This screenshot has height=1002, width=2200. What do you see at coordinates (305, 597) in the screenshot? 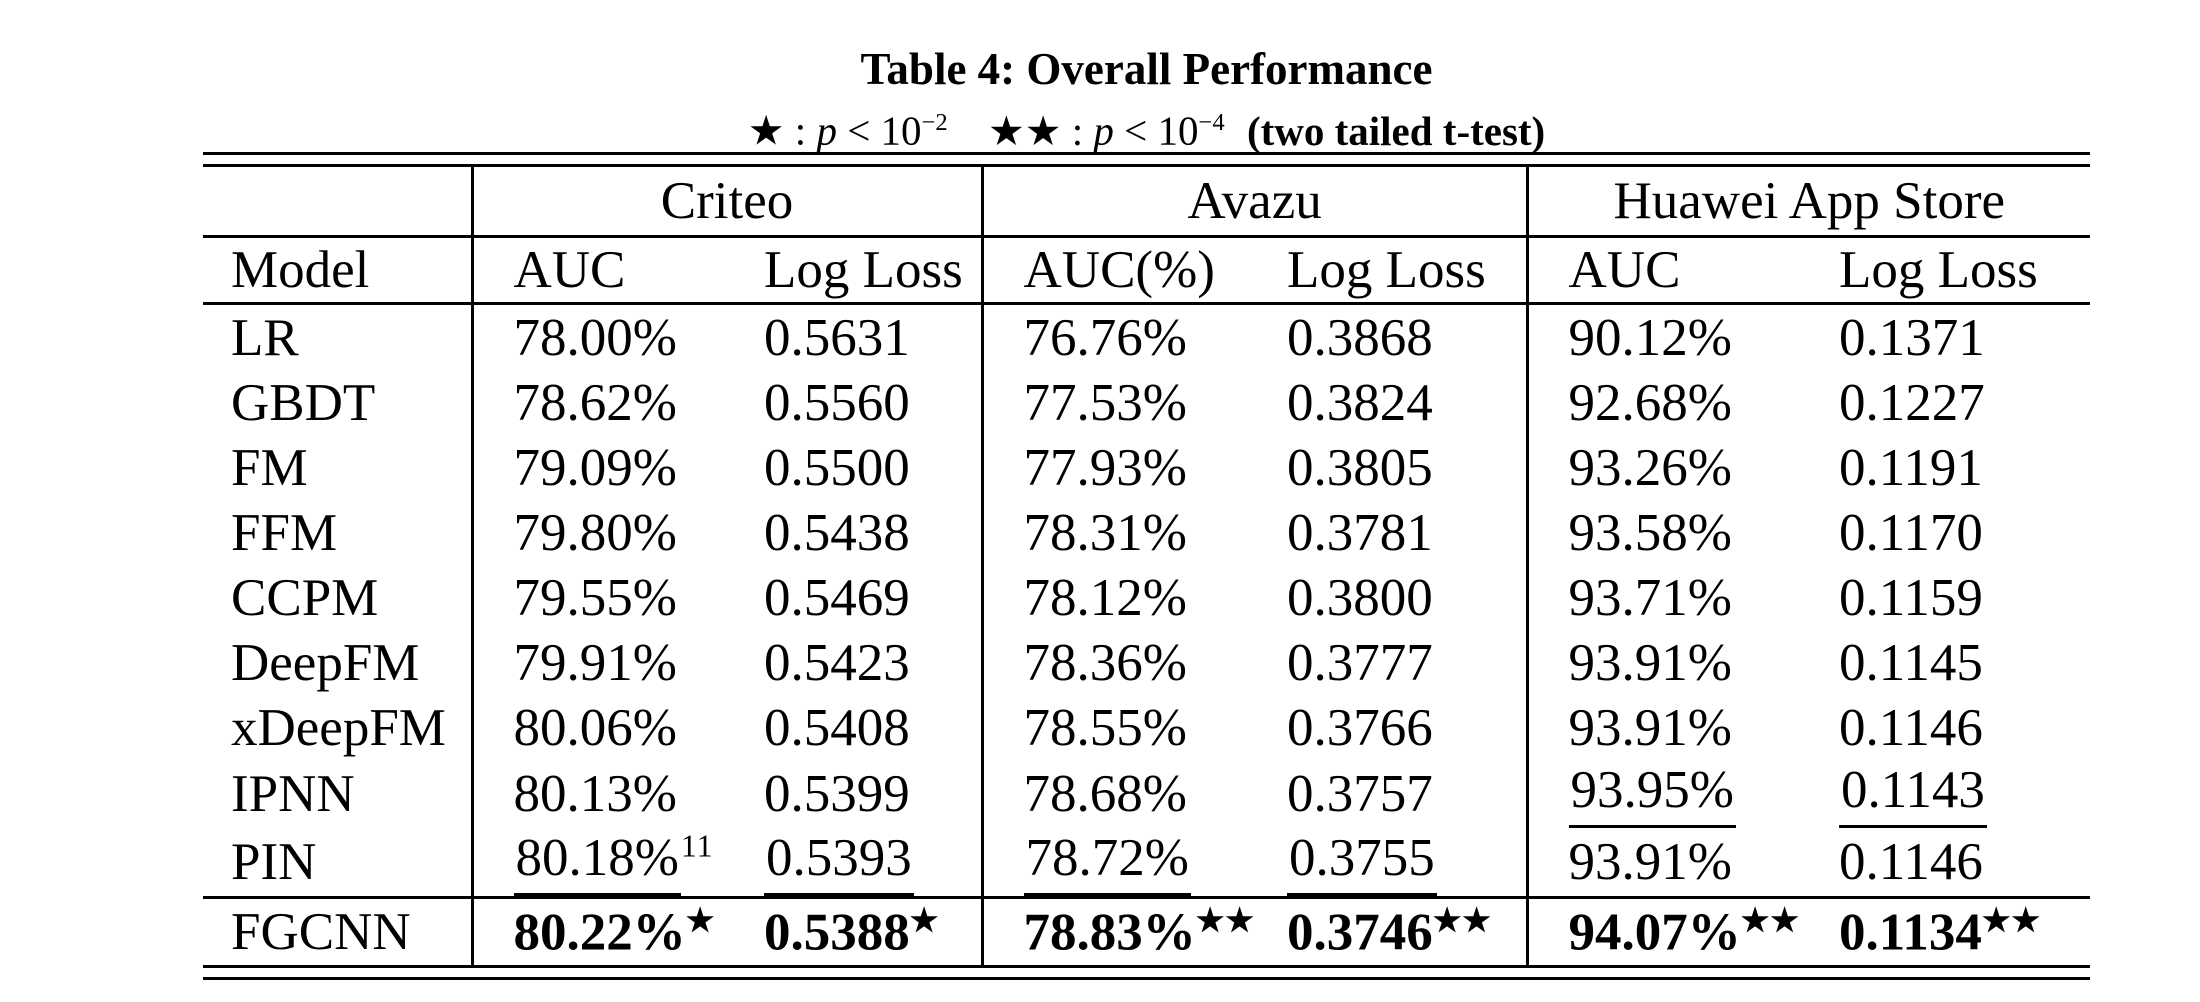
I see `model-name-cell: CCPM` at bounding box center [305, 597].